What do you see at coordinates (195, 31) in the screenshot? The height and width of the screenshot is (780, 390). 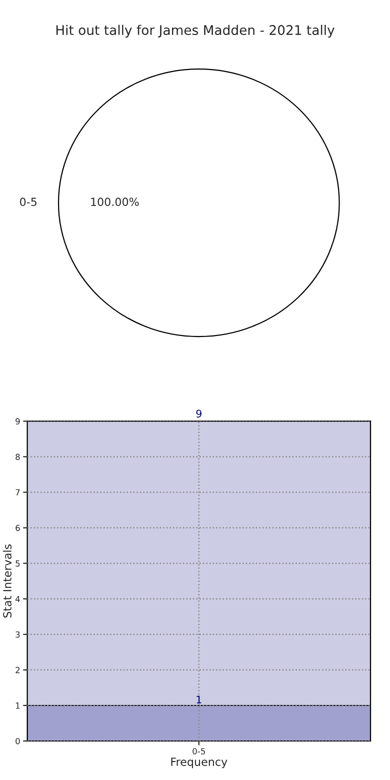 I see `chart-title: Hit out tally for James Madden - 2021 tally` at bounding box center [195, 31].